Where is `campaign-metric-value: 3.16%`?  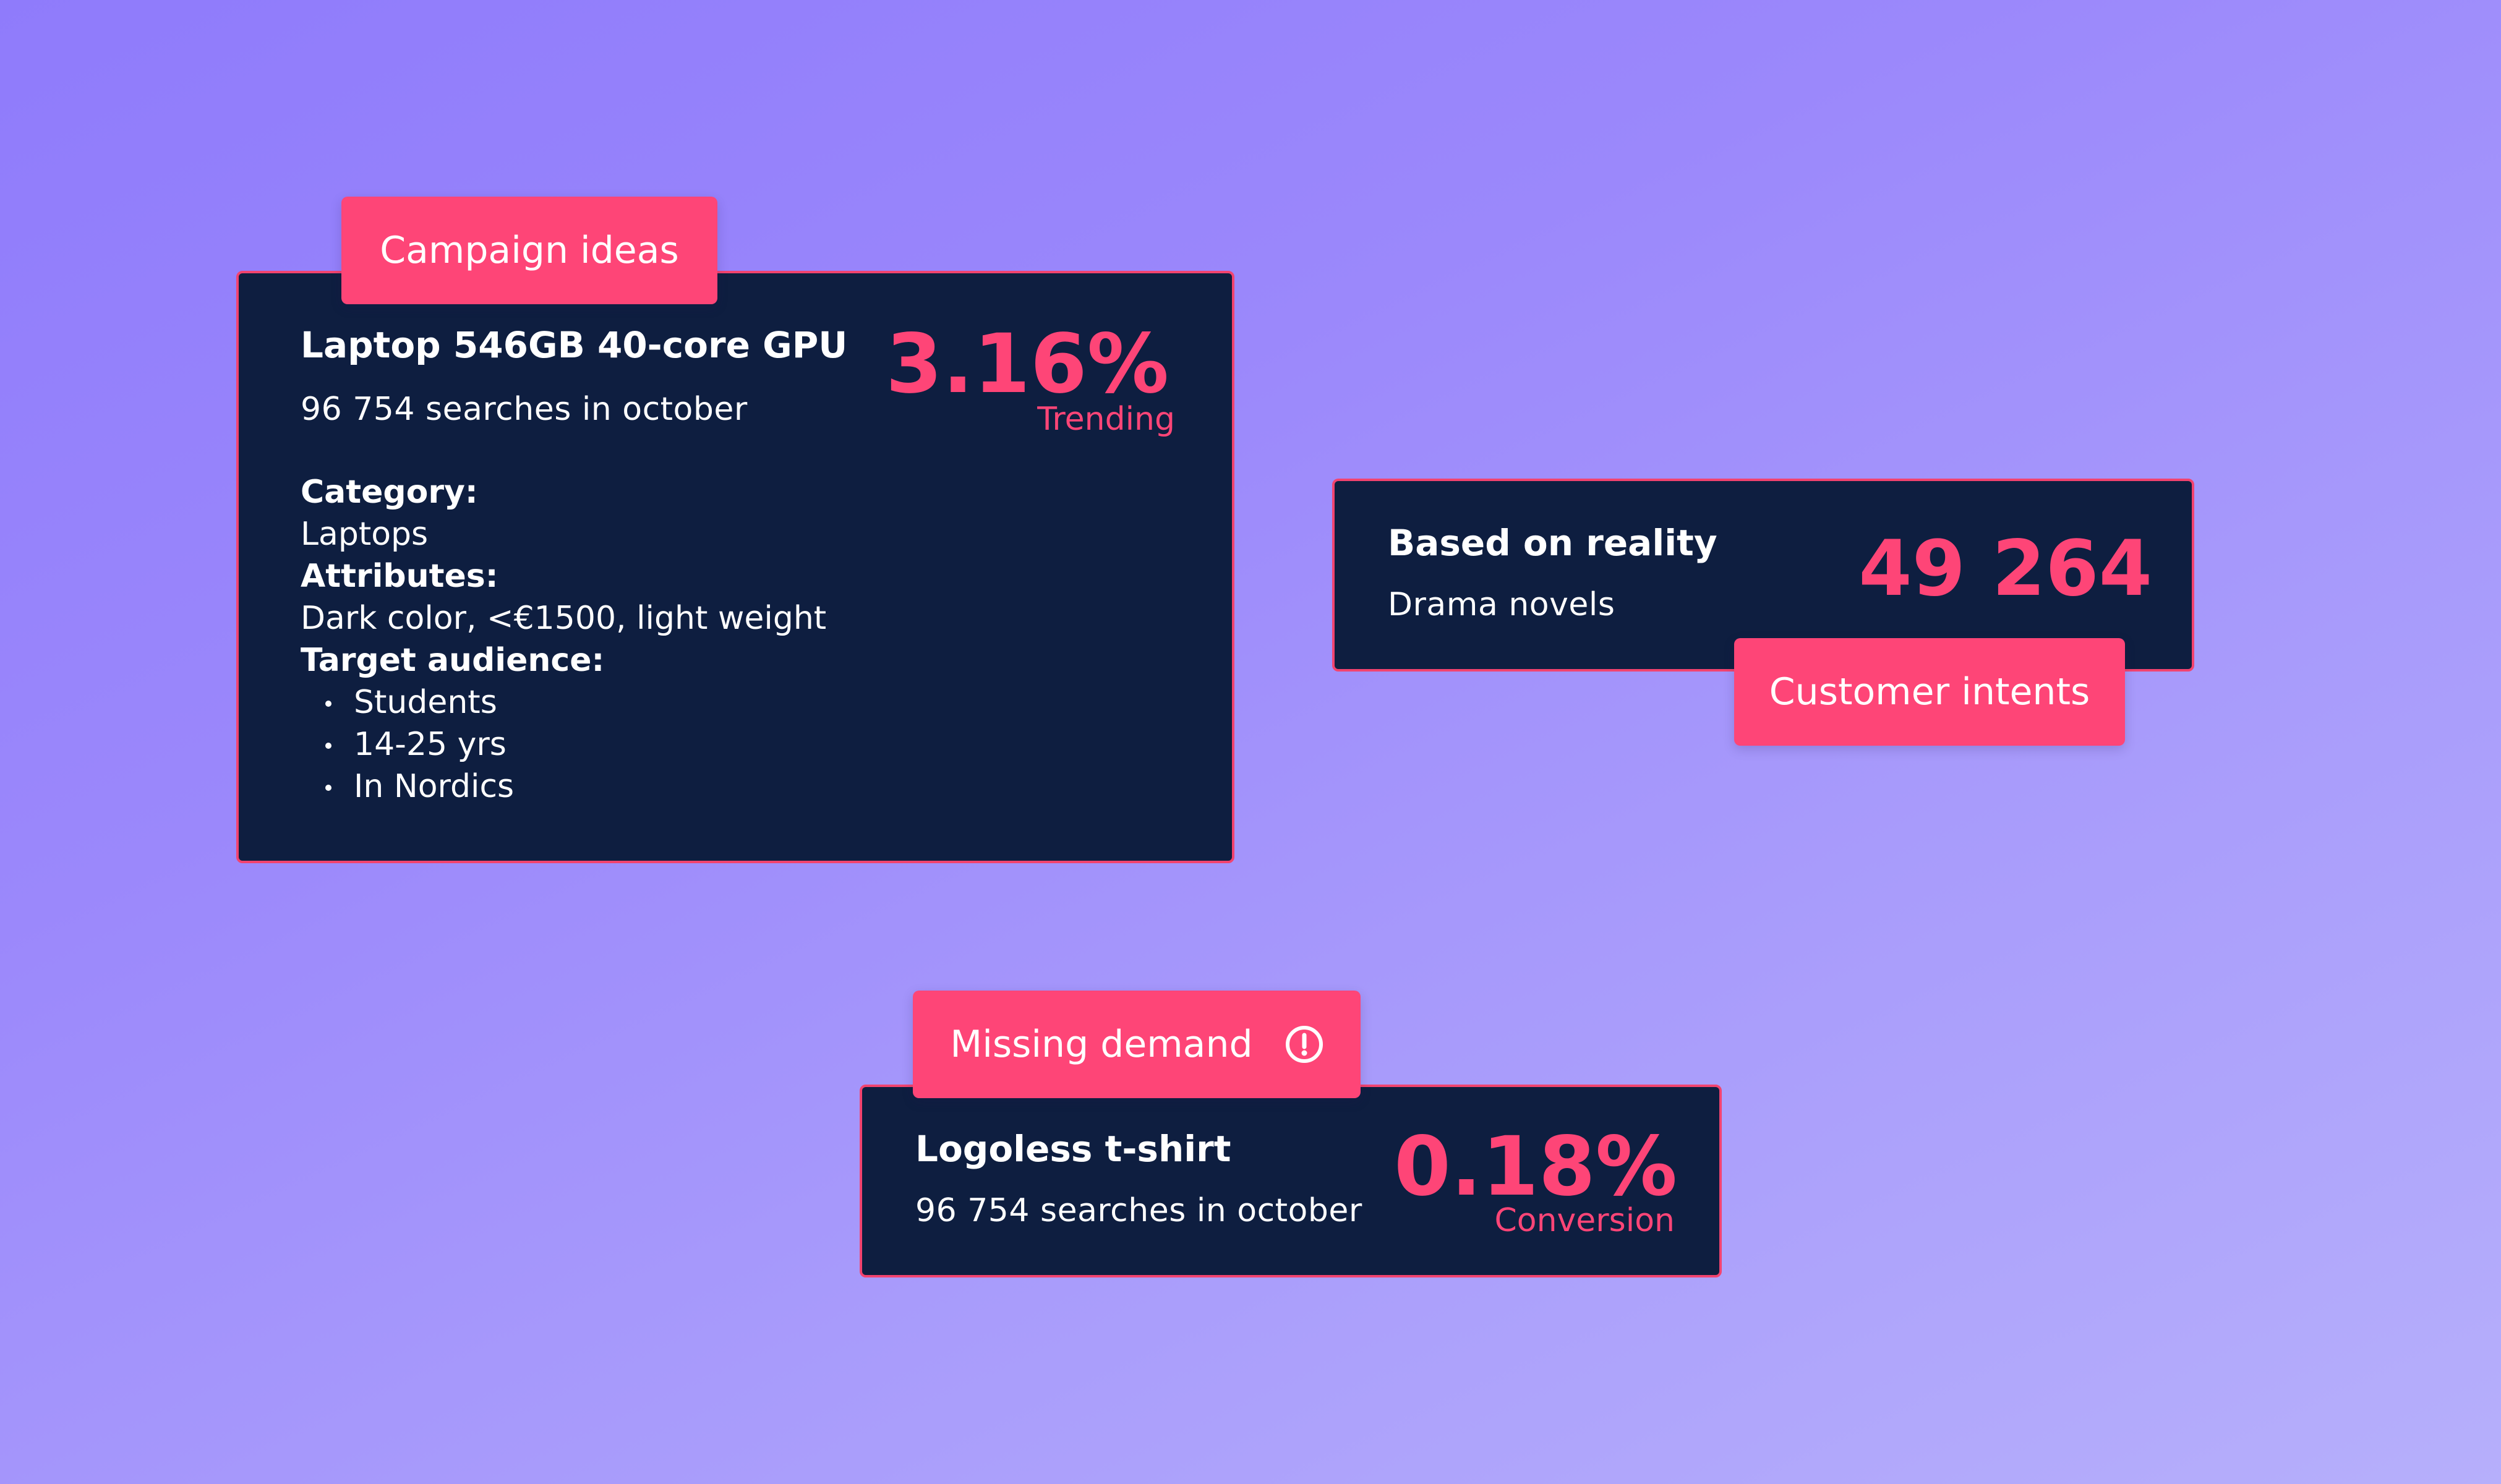 campaign-metric-value: 3.16% is located at coordinates (1027, 364).